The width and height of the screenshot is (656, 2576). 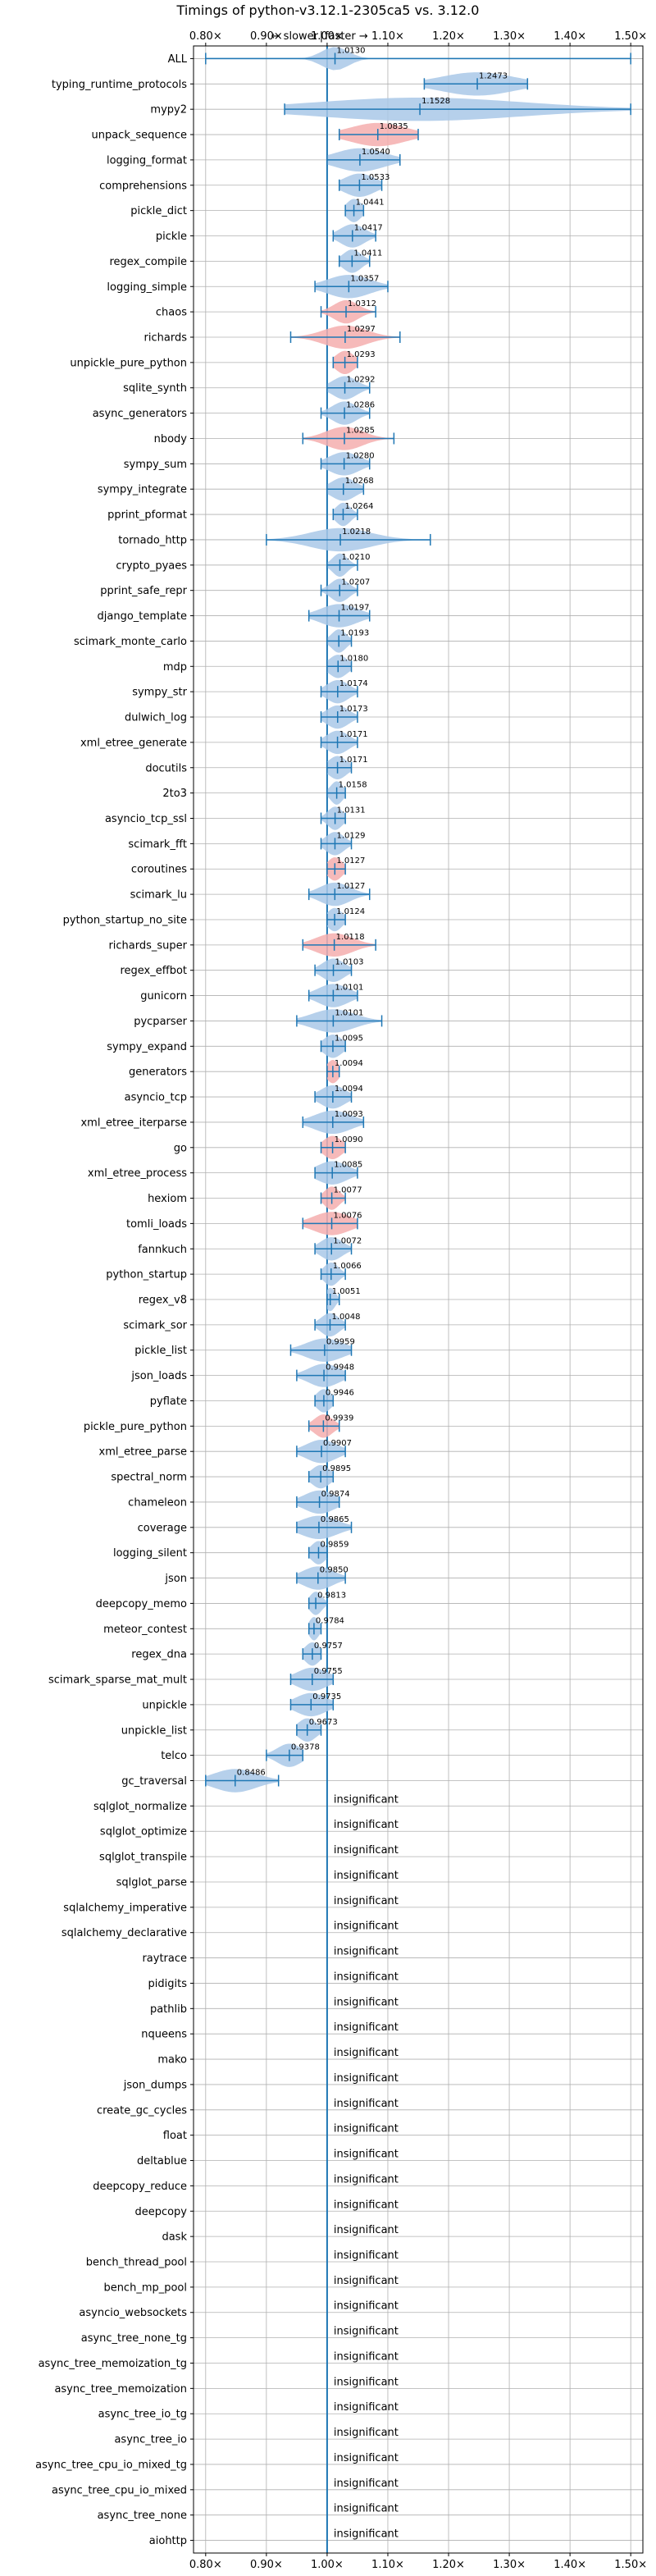 What do you see at coordinates (139, 136) in the screenshot?
I see `benchmark-label: unpack_sequence` at bounding box center [139, 136].